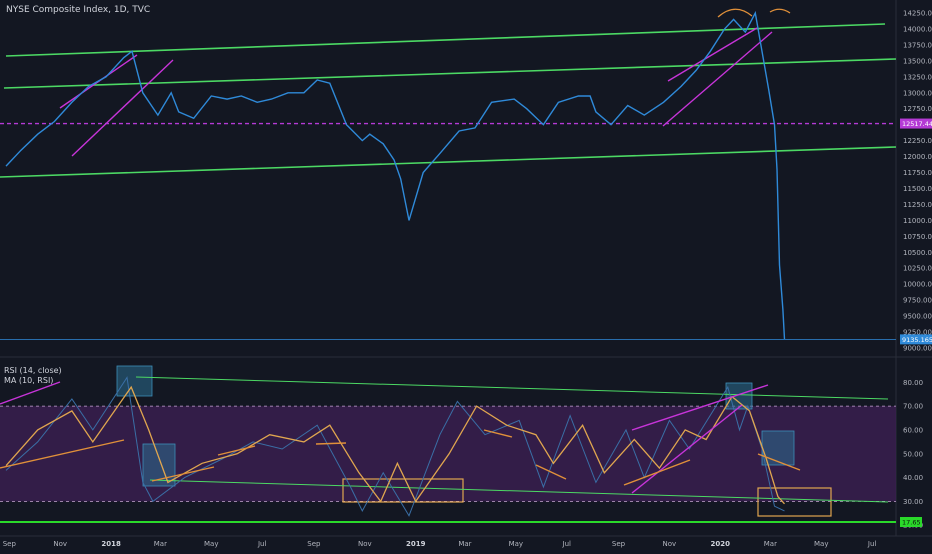  I want to click on price-tick-label: 11500.000, so click(917, 189).